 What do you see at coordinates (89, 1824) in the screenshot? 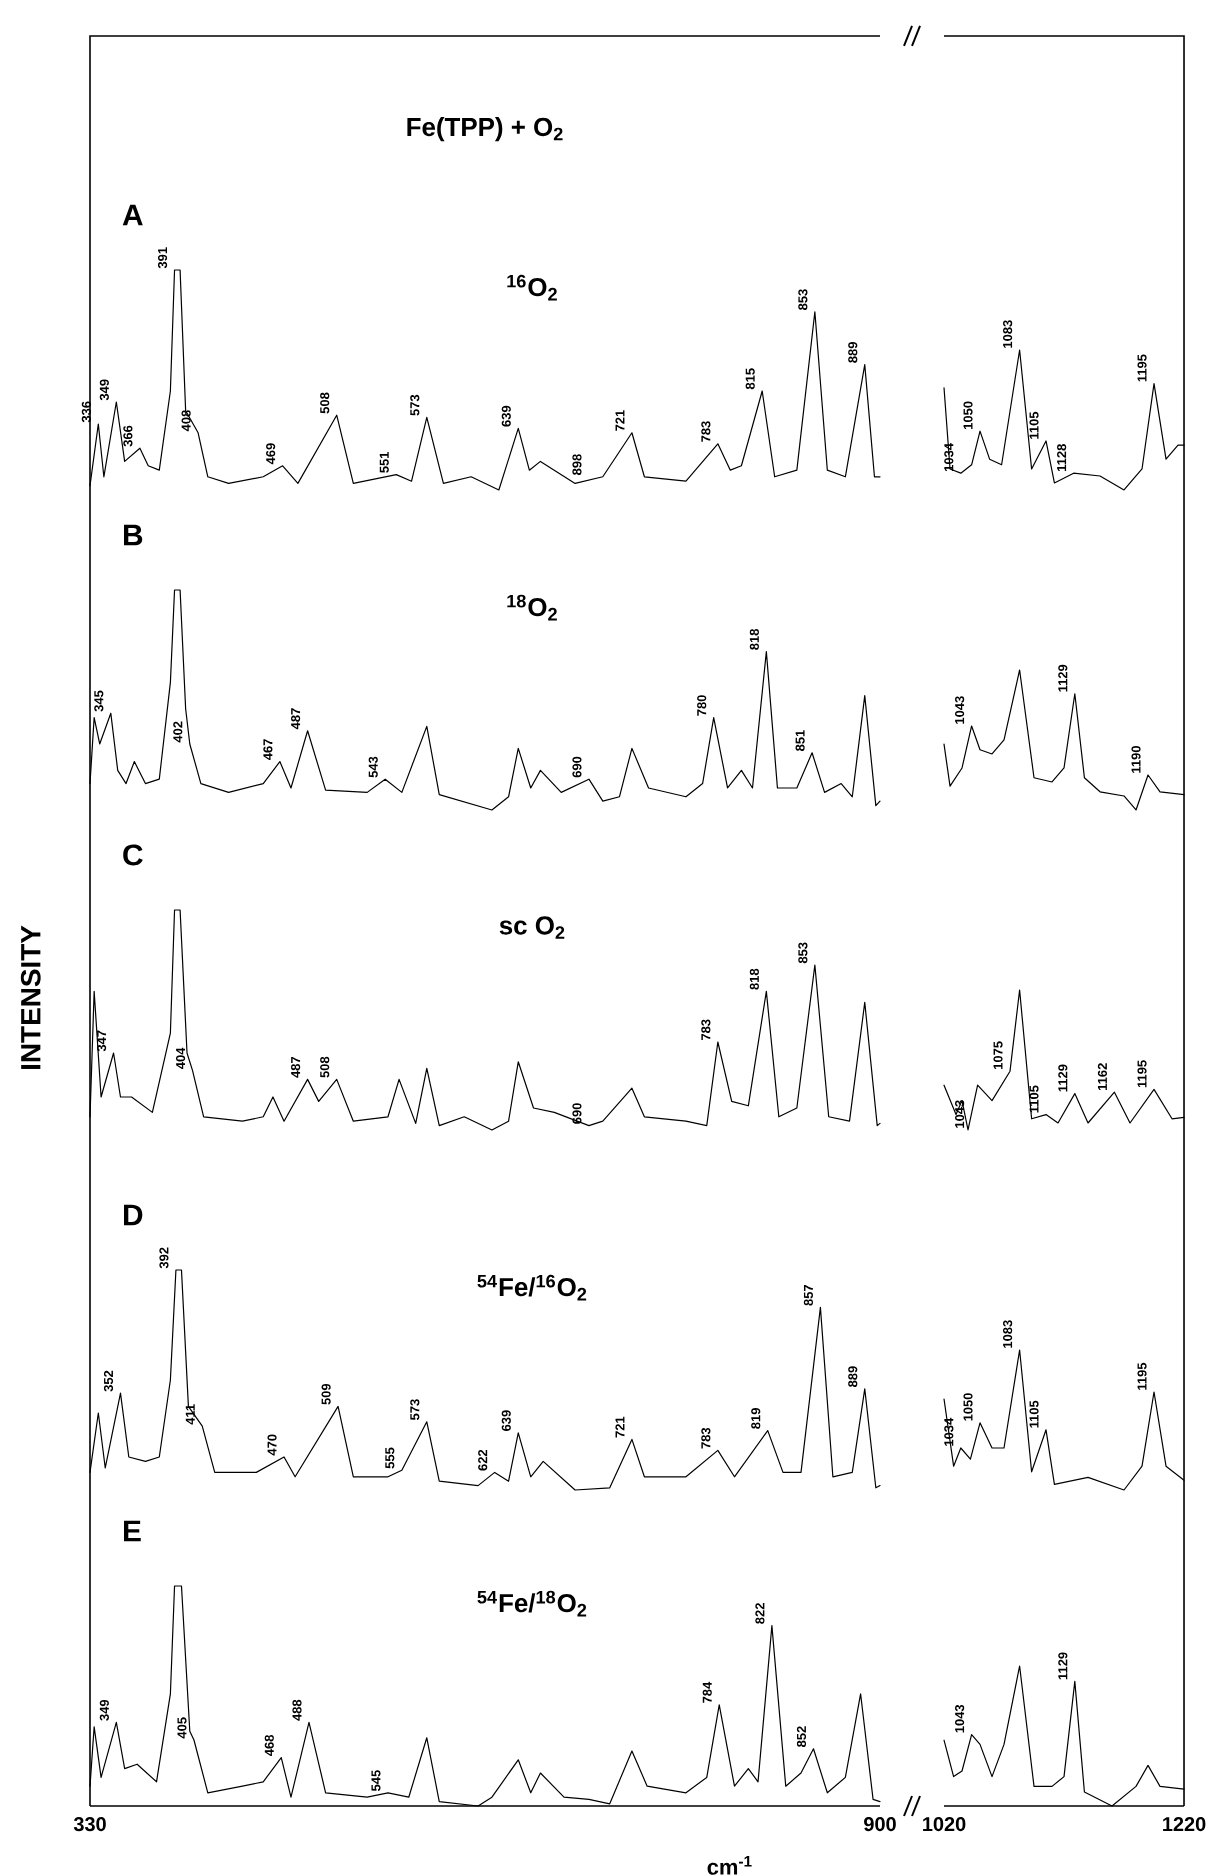
I see `x-tick-label: 330` at bounding box center [89, 1824].